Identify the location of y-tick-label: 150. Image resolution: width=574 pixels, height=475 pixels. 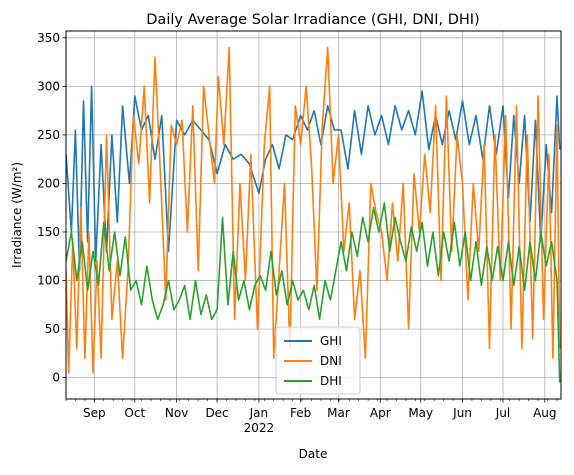
(48, 232).